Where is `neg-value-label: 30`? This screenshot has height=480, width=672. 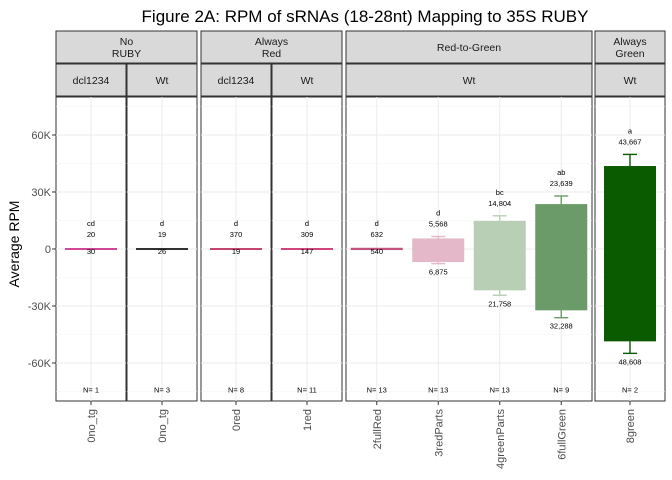
neg-value-label: 30 is located at coordinates (91, 251).